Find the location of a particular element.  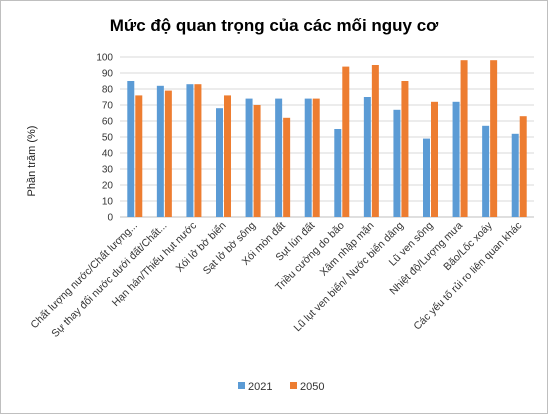

y-tick-label: 10 is located at coordinates (108, 202).